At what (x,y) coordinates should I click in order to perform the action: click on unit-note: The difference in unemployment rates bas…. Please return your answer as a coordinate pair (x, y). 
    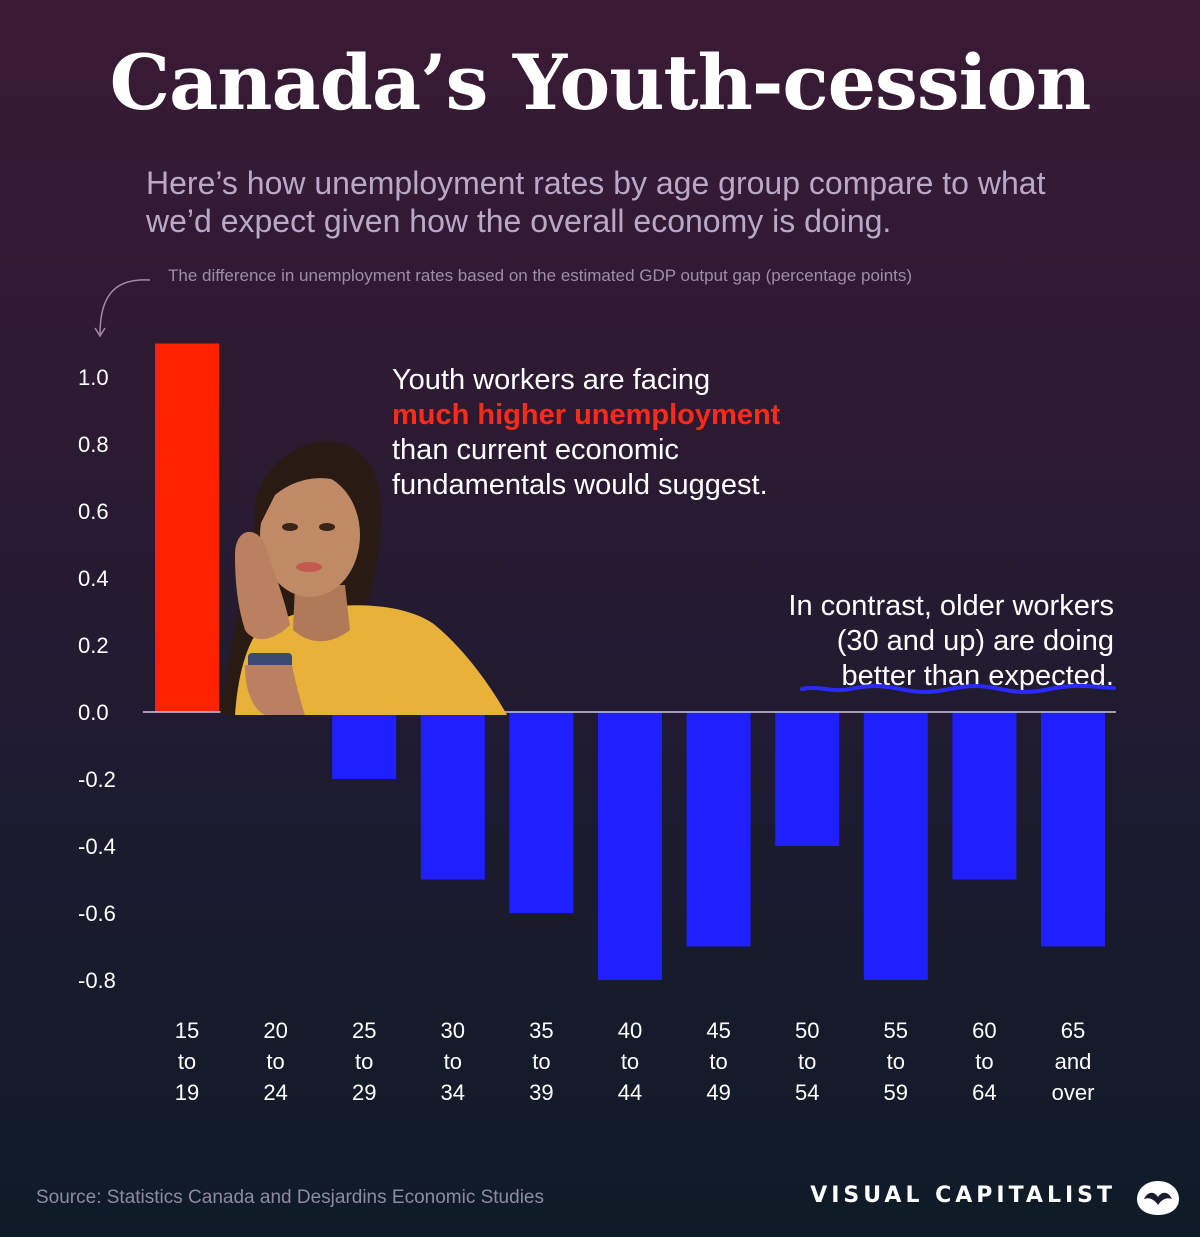
    Looking at the image, I should click on (540, 275).